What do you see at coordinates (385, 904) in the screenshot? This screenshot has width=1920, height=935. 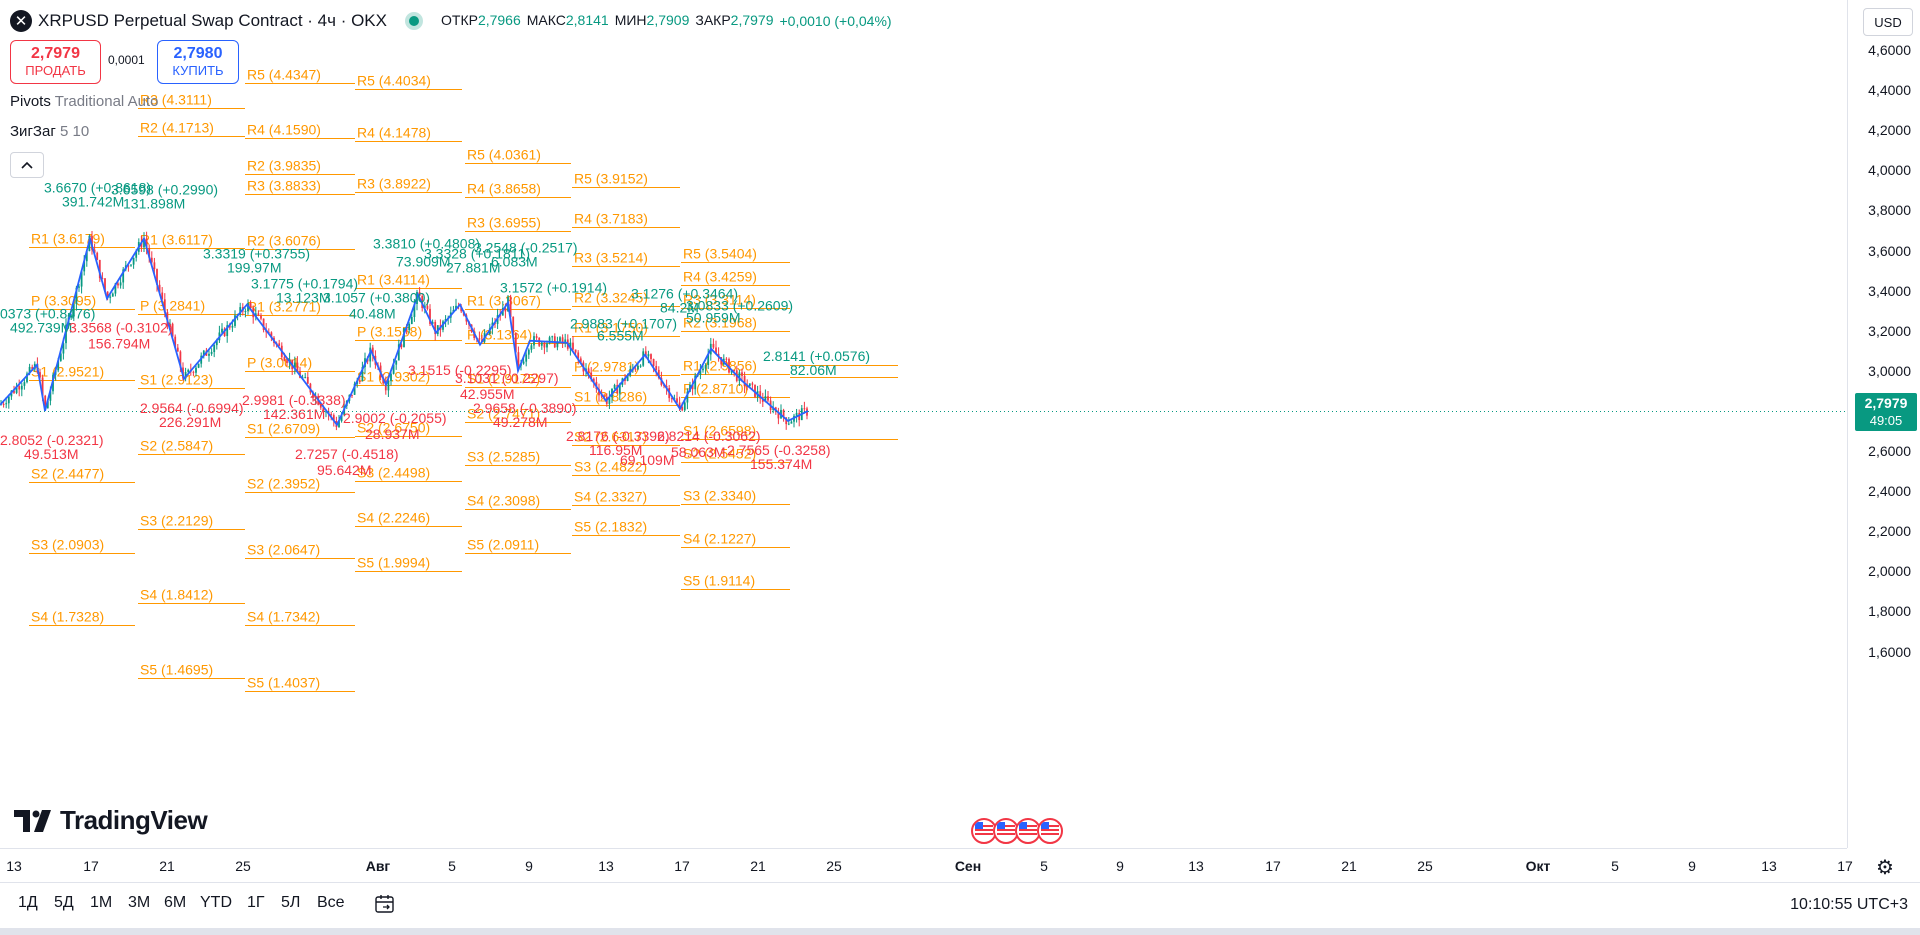 I see `calendar-icon` at bounding box center [385, 904].